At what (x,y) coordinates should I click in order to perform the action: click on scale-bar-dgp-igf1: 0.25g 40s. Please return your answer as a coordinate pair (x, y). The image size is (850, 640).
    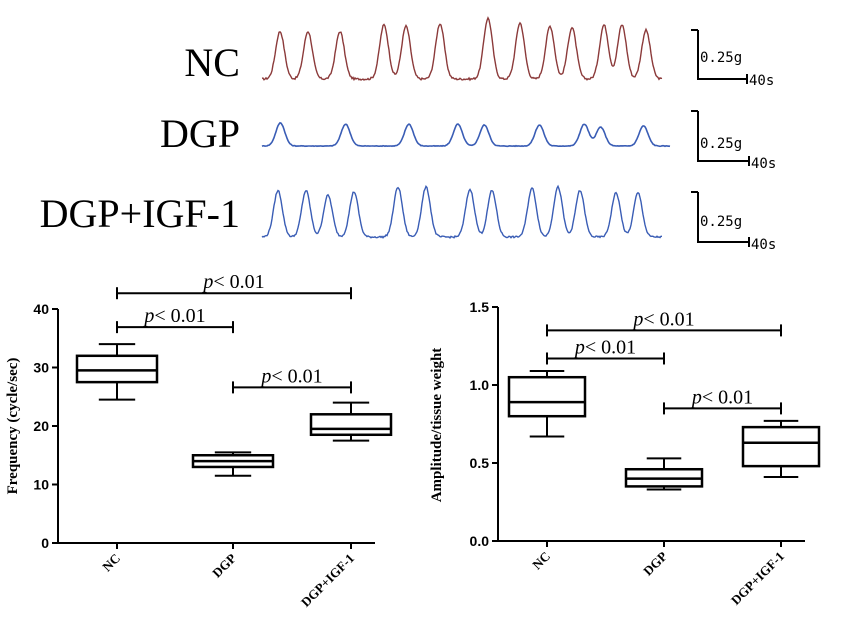
    Looking at the image, I should click on (733, 222).